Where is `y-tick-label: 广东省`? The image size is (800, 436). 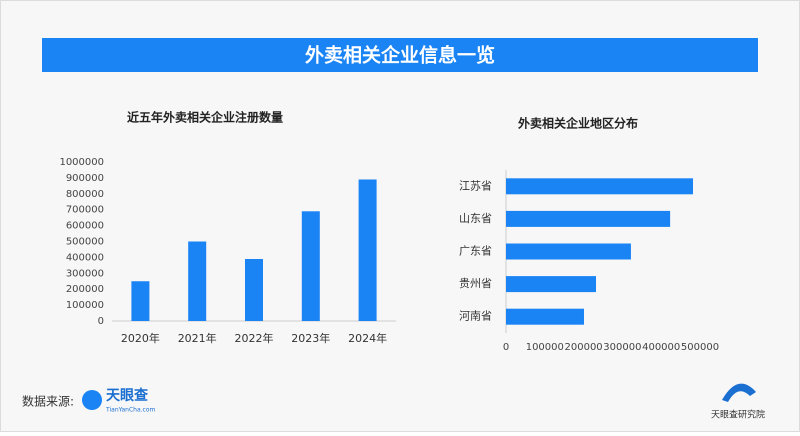
y-tick-label: 广东省 is located at coordinates (475, 251).